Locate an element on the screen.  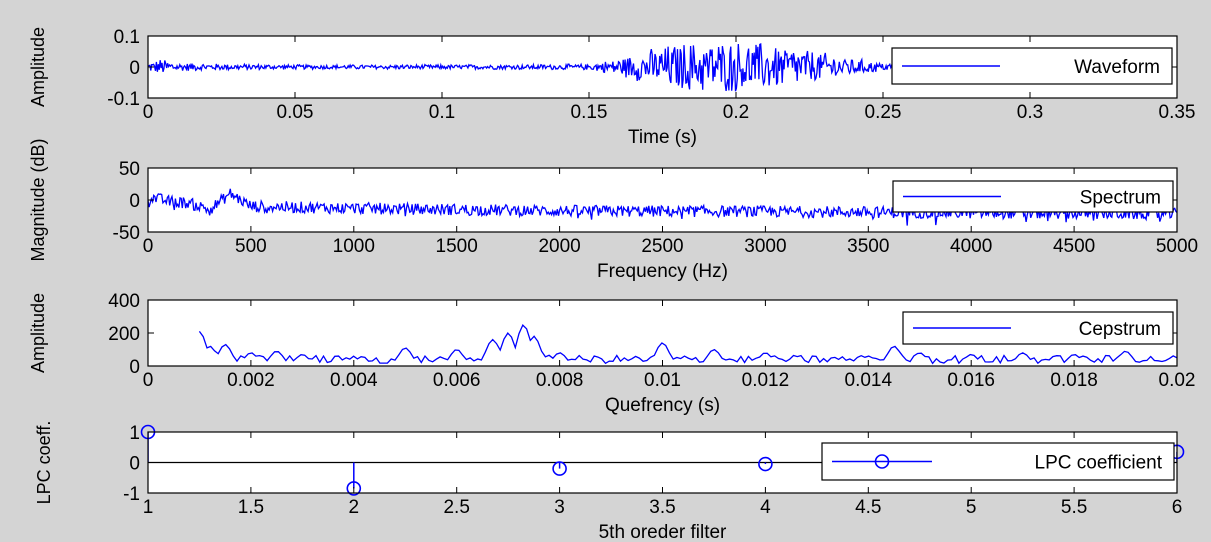
x-tick-label: 0.018 is located at coordinates (1074, 380).